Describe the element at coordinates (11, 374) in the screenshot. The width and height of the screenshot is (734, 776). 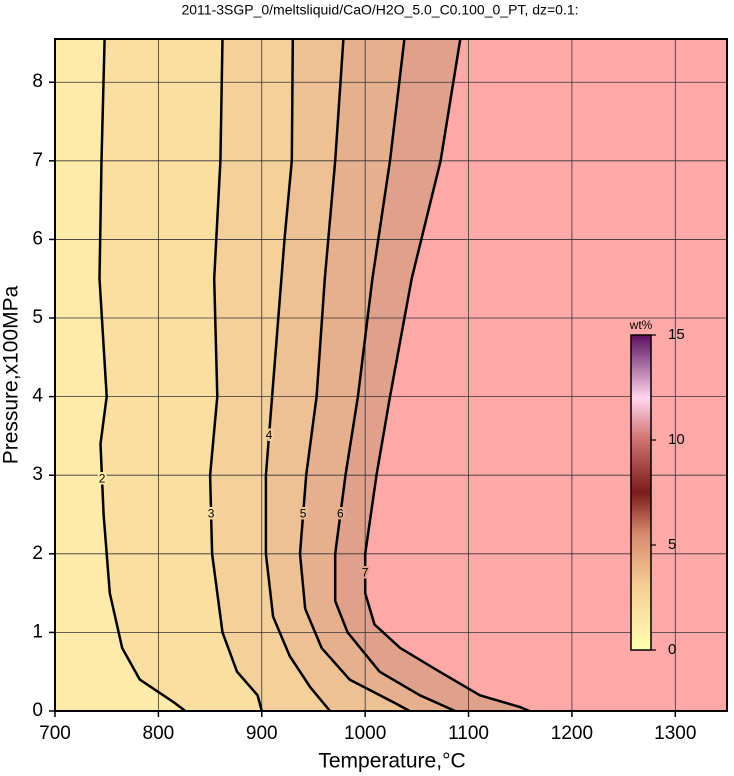
I see `y-axis-label: Pressure,x100MPa` at that location.